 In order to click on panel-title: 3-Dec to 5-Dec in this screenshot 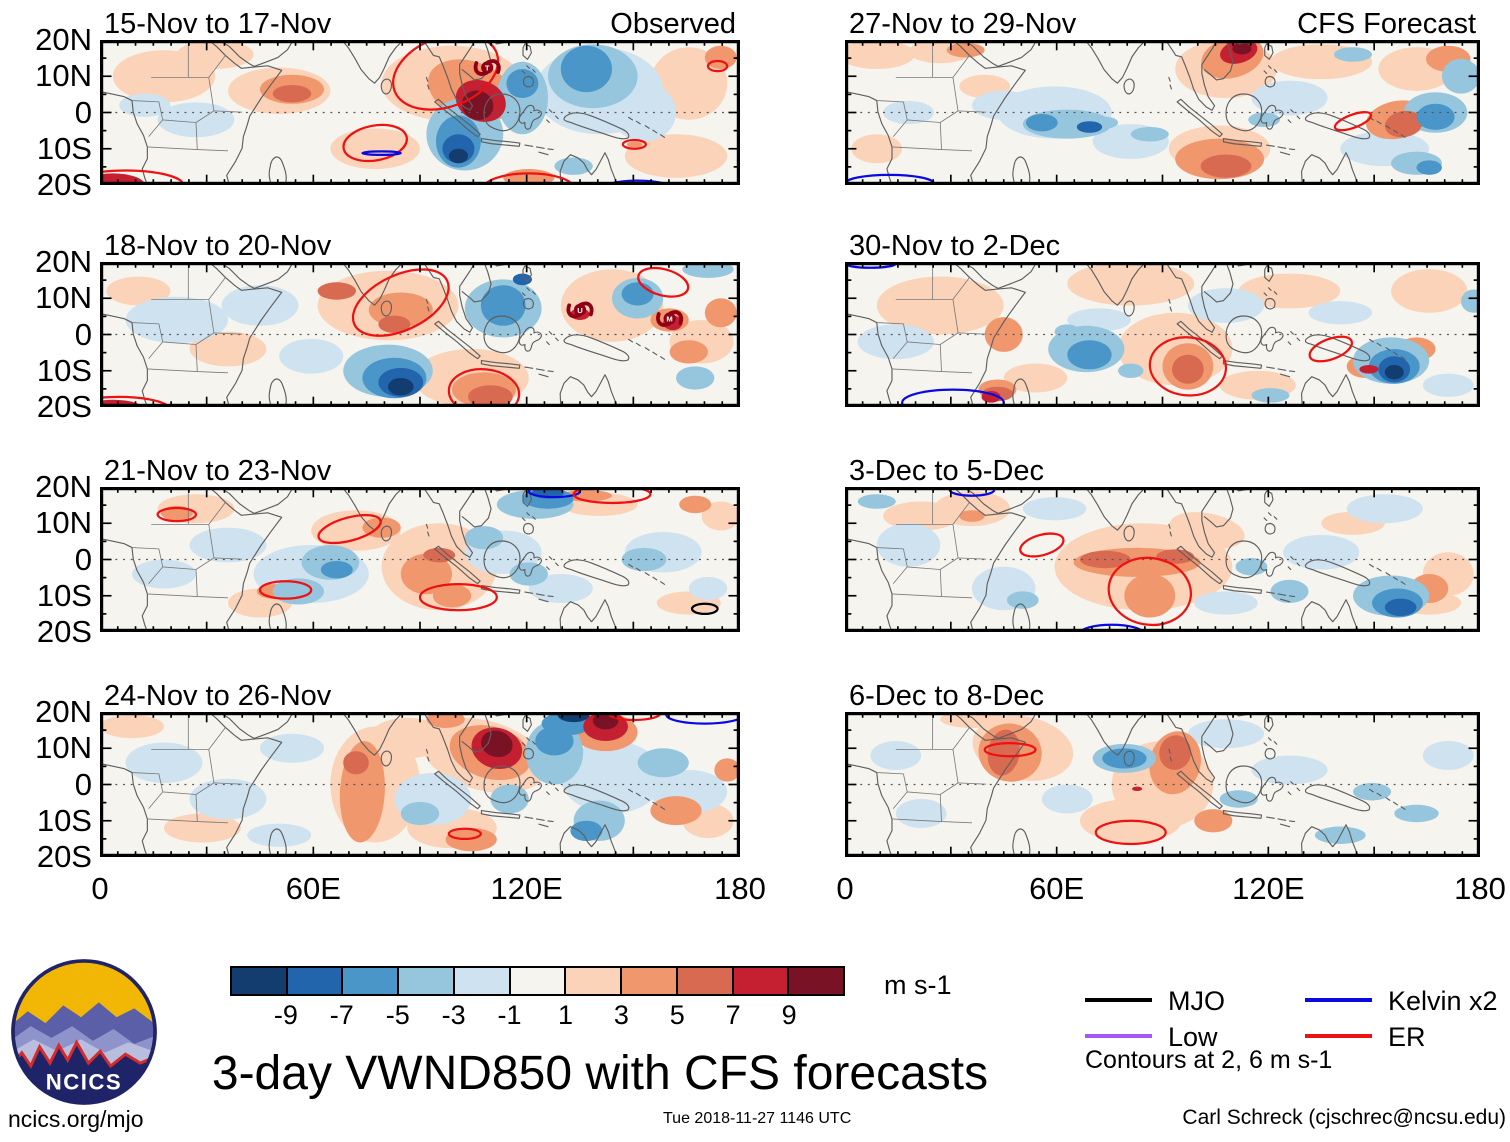, I will do `click(947, 471)`.